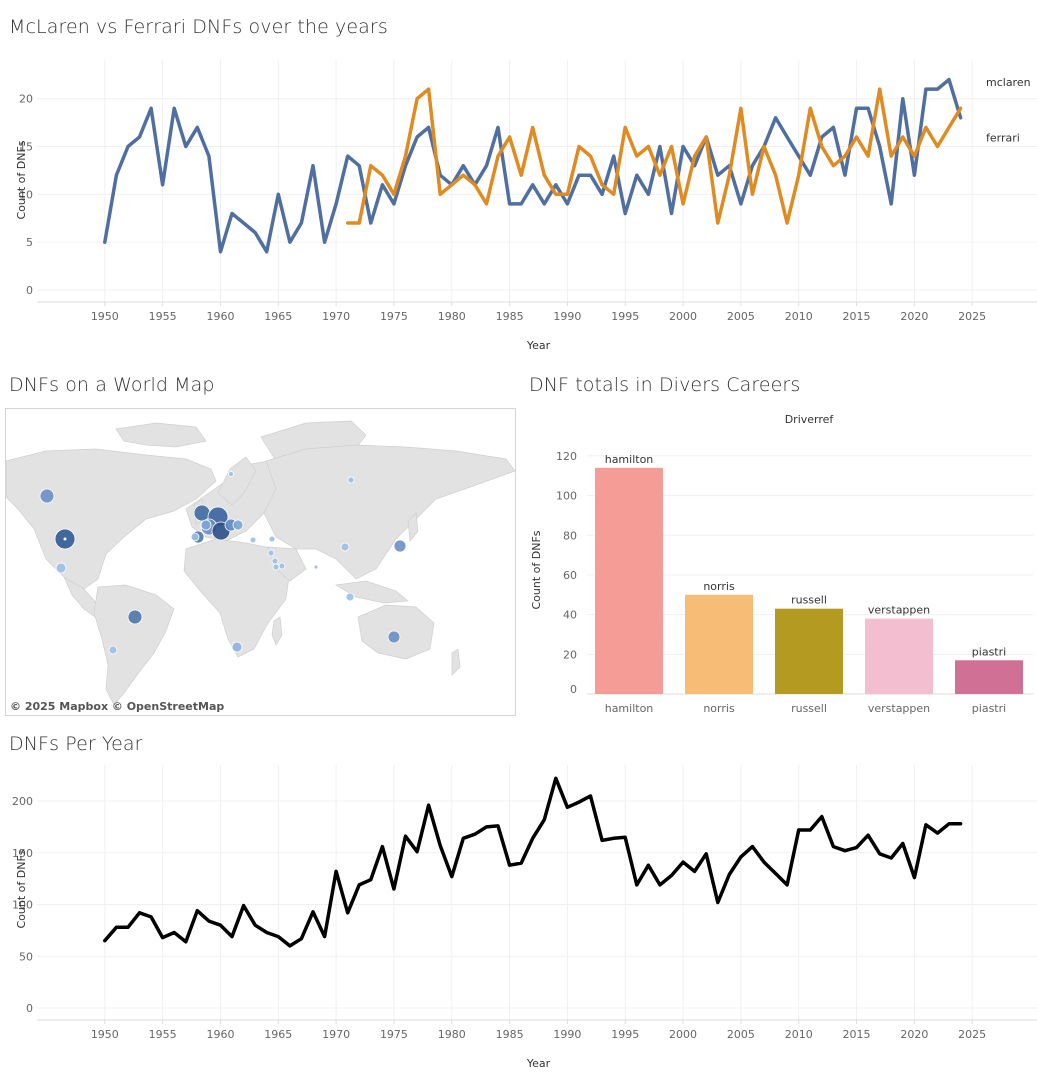 This screenshot has width=1037, height=1075. I want to click on landmass-north-america, so click(111, 519).